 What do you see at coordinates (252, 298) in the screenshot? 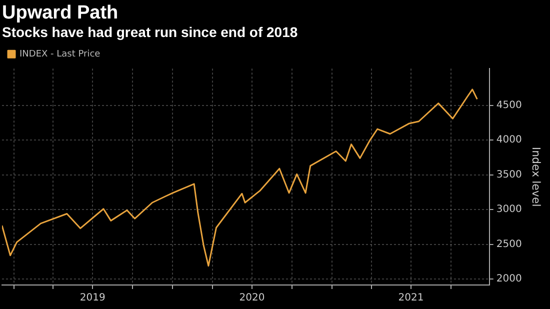
I see `x-tick-label: 2020` at bounding box center [252, 298].